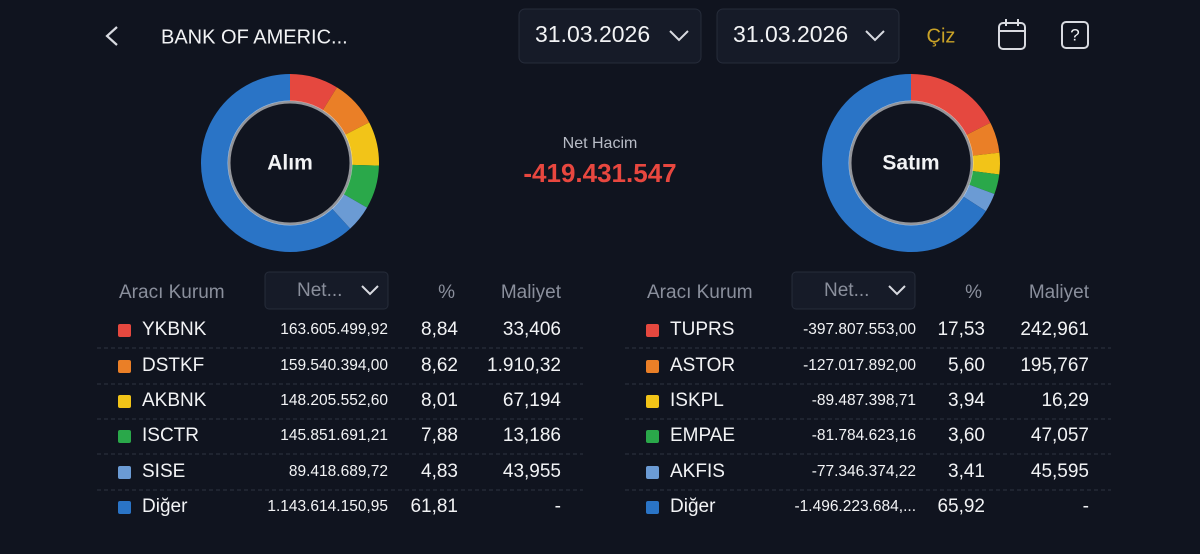  What do you see at coordinates (1060, 435) in the screenshot?
I see `cost: 47,057` at bounding box center [1060, 435].